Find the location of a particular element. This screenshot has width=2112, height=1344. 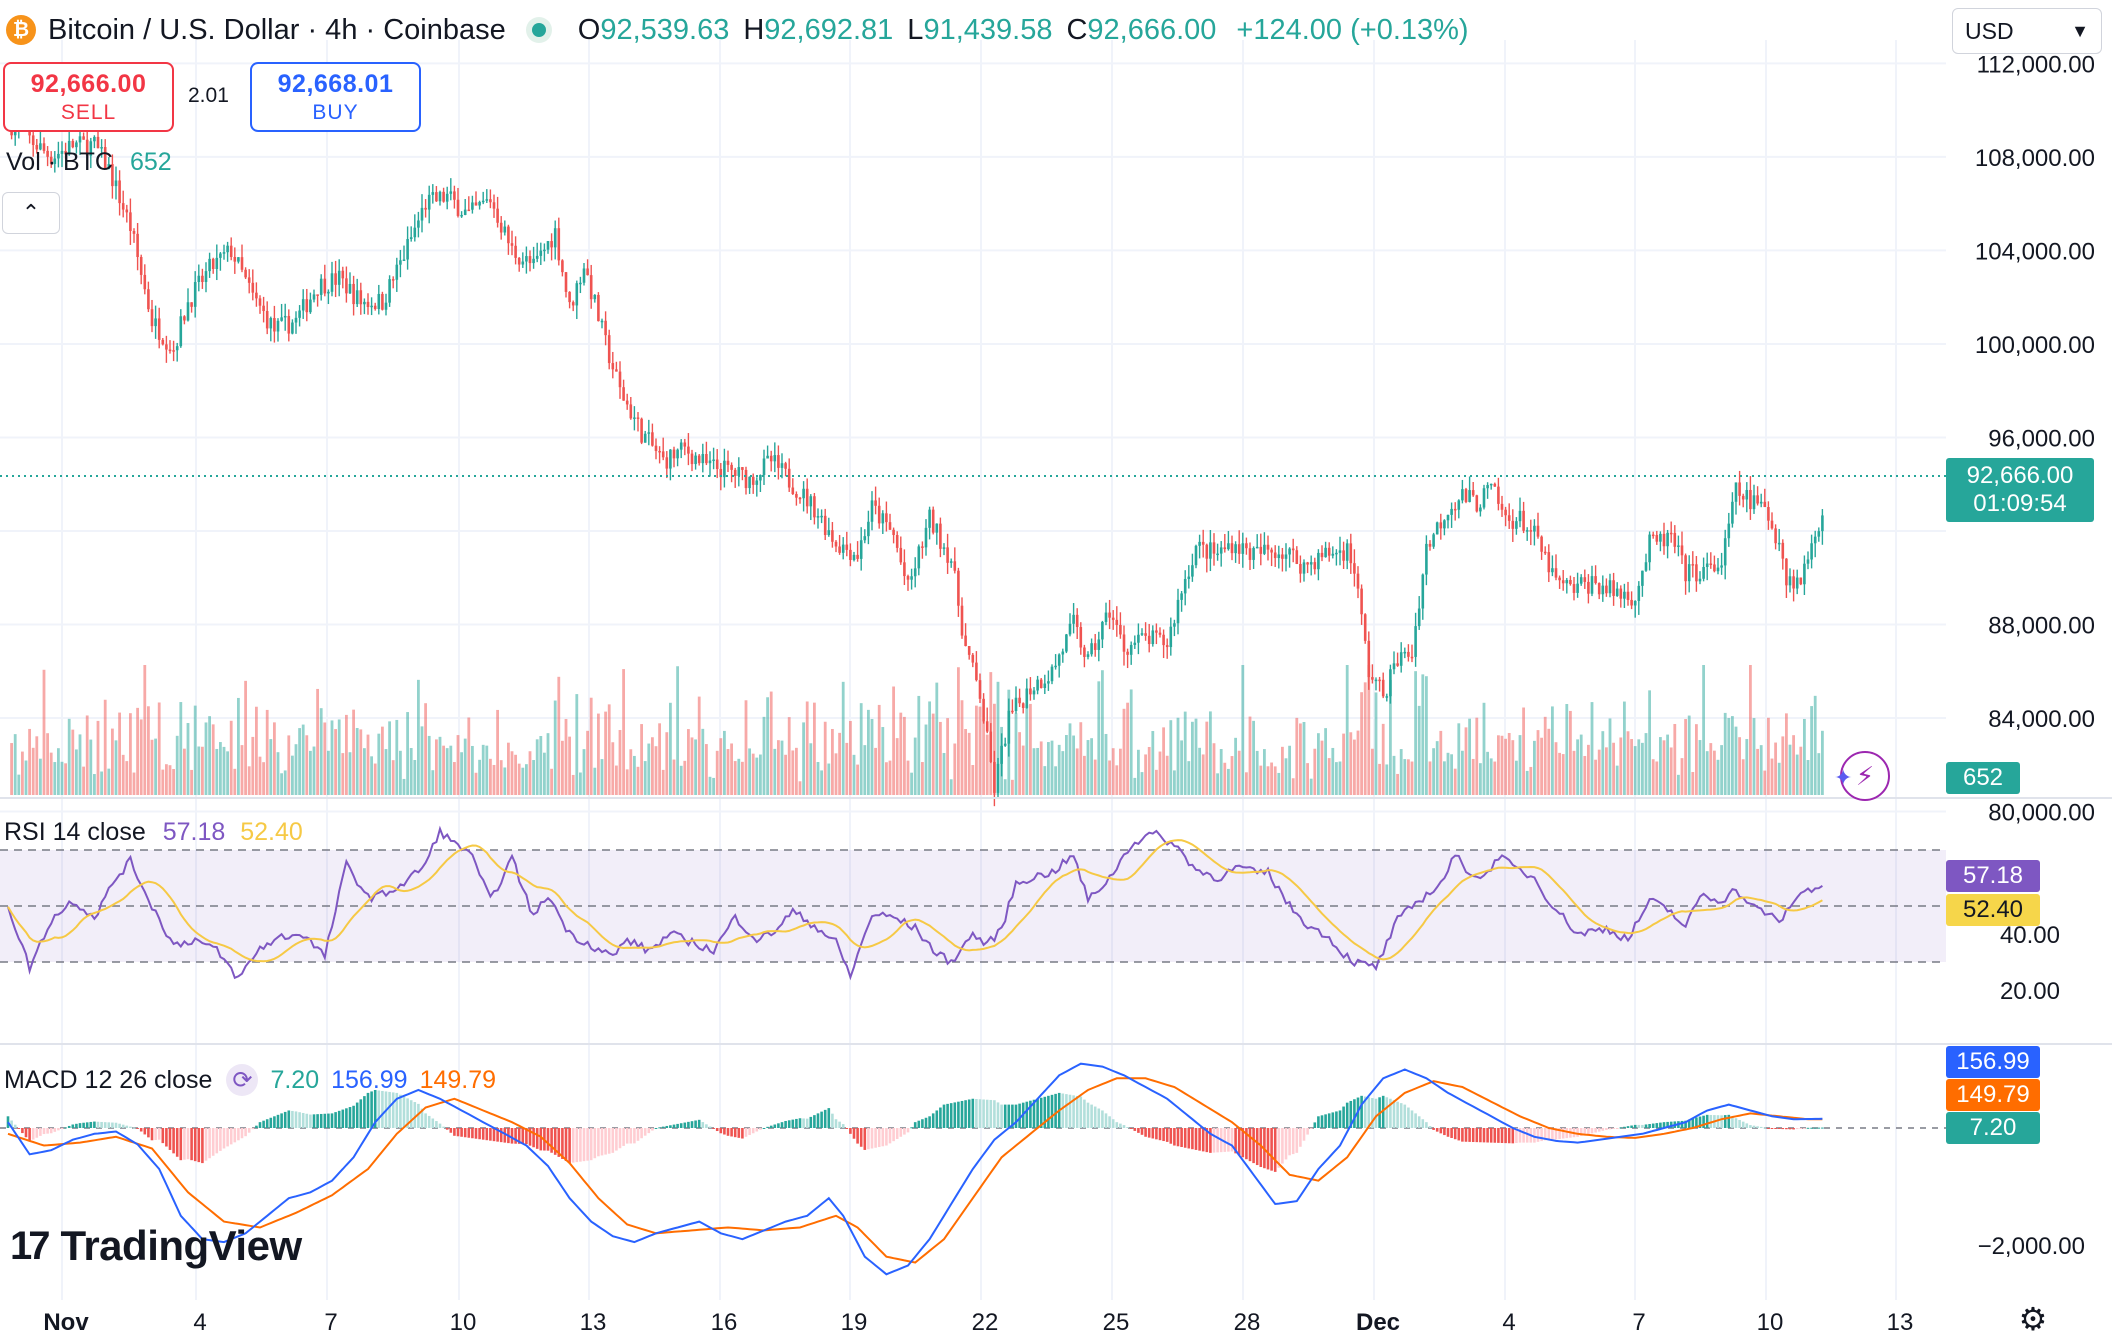

currency-select: USD ▼ is located at coordinates (2027, 31).